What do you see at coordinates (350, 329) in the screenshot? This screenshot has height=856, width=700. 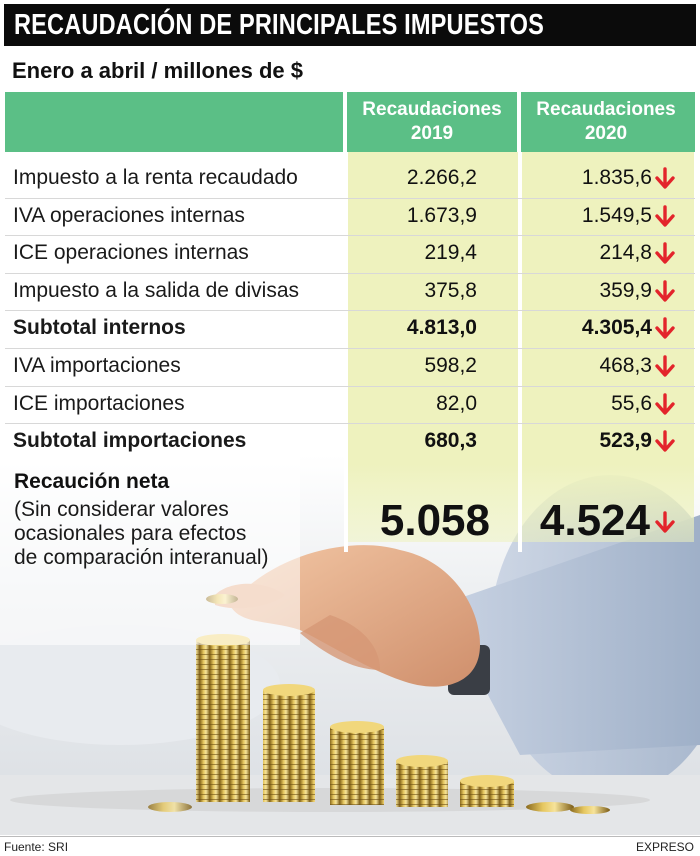 I see `table-row: Subtotal internos 4.813,0 4.305,4` at bounding box center [350, 329].